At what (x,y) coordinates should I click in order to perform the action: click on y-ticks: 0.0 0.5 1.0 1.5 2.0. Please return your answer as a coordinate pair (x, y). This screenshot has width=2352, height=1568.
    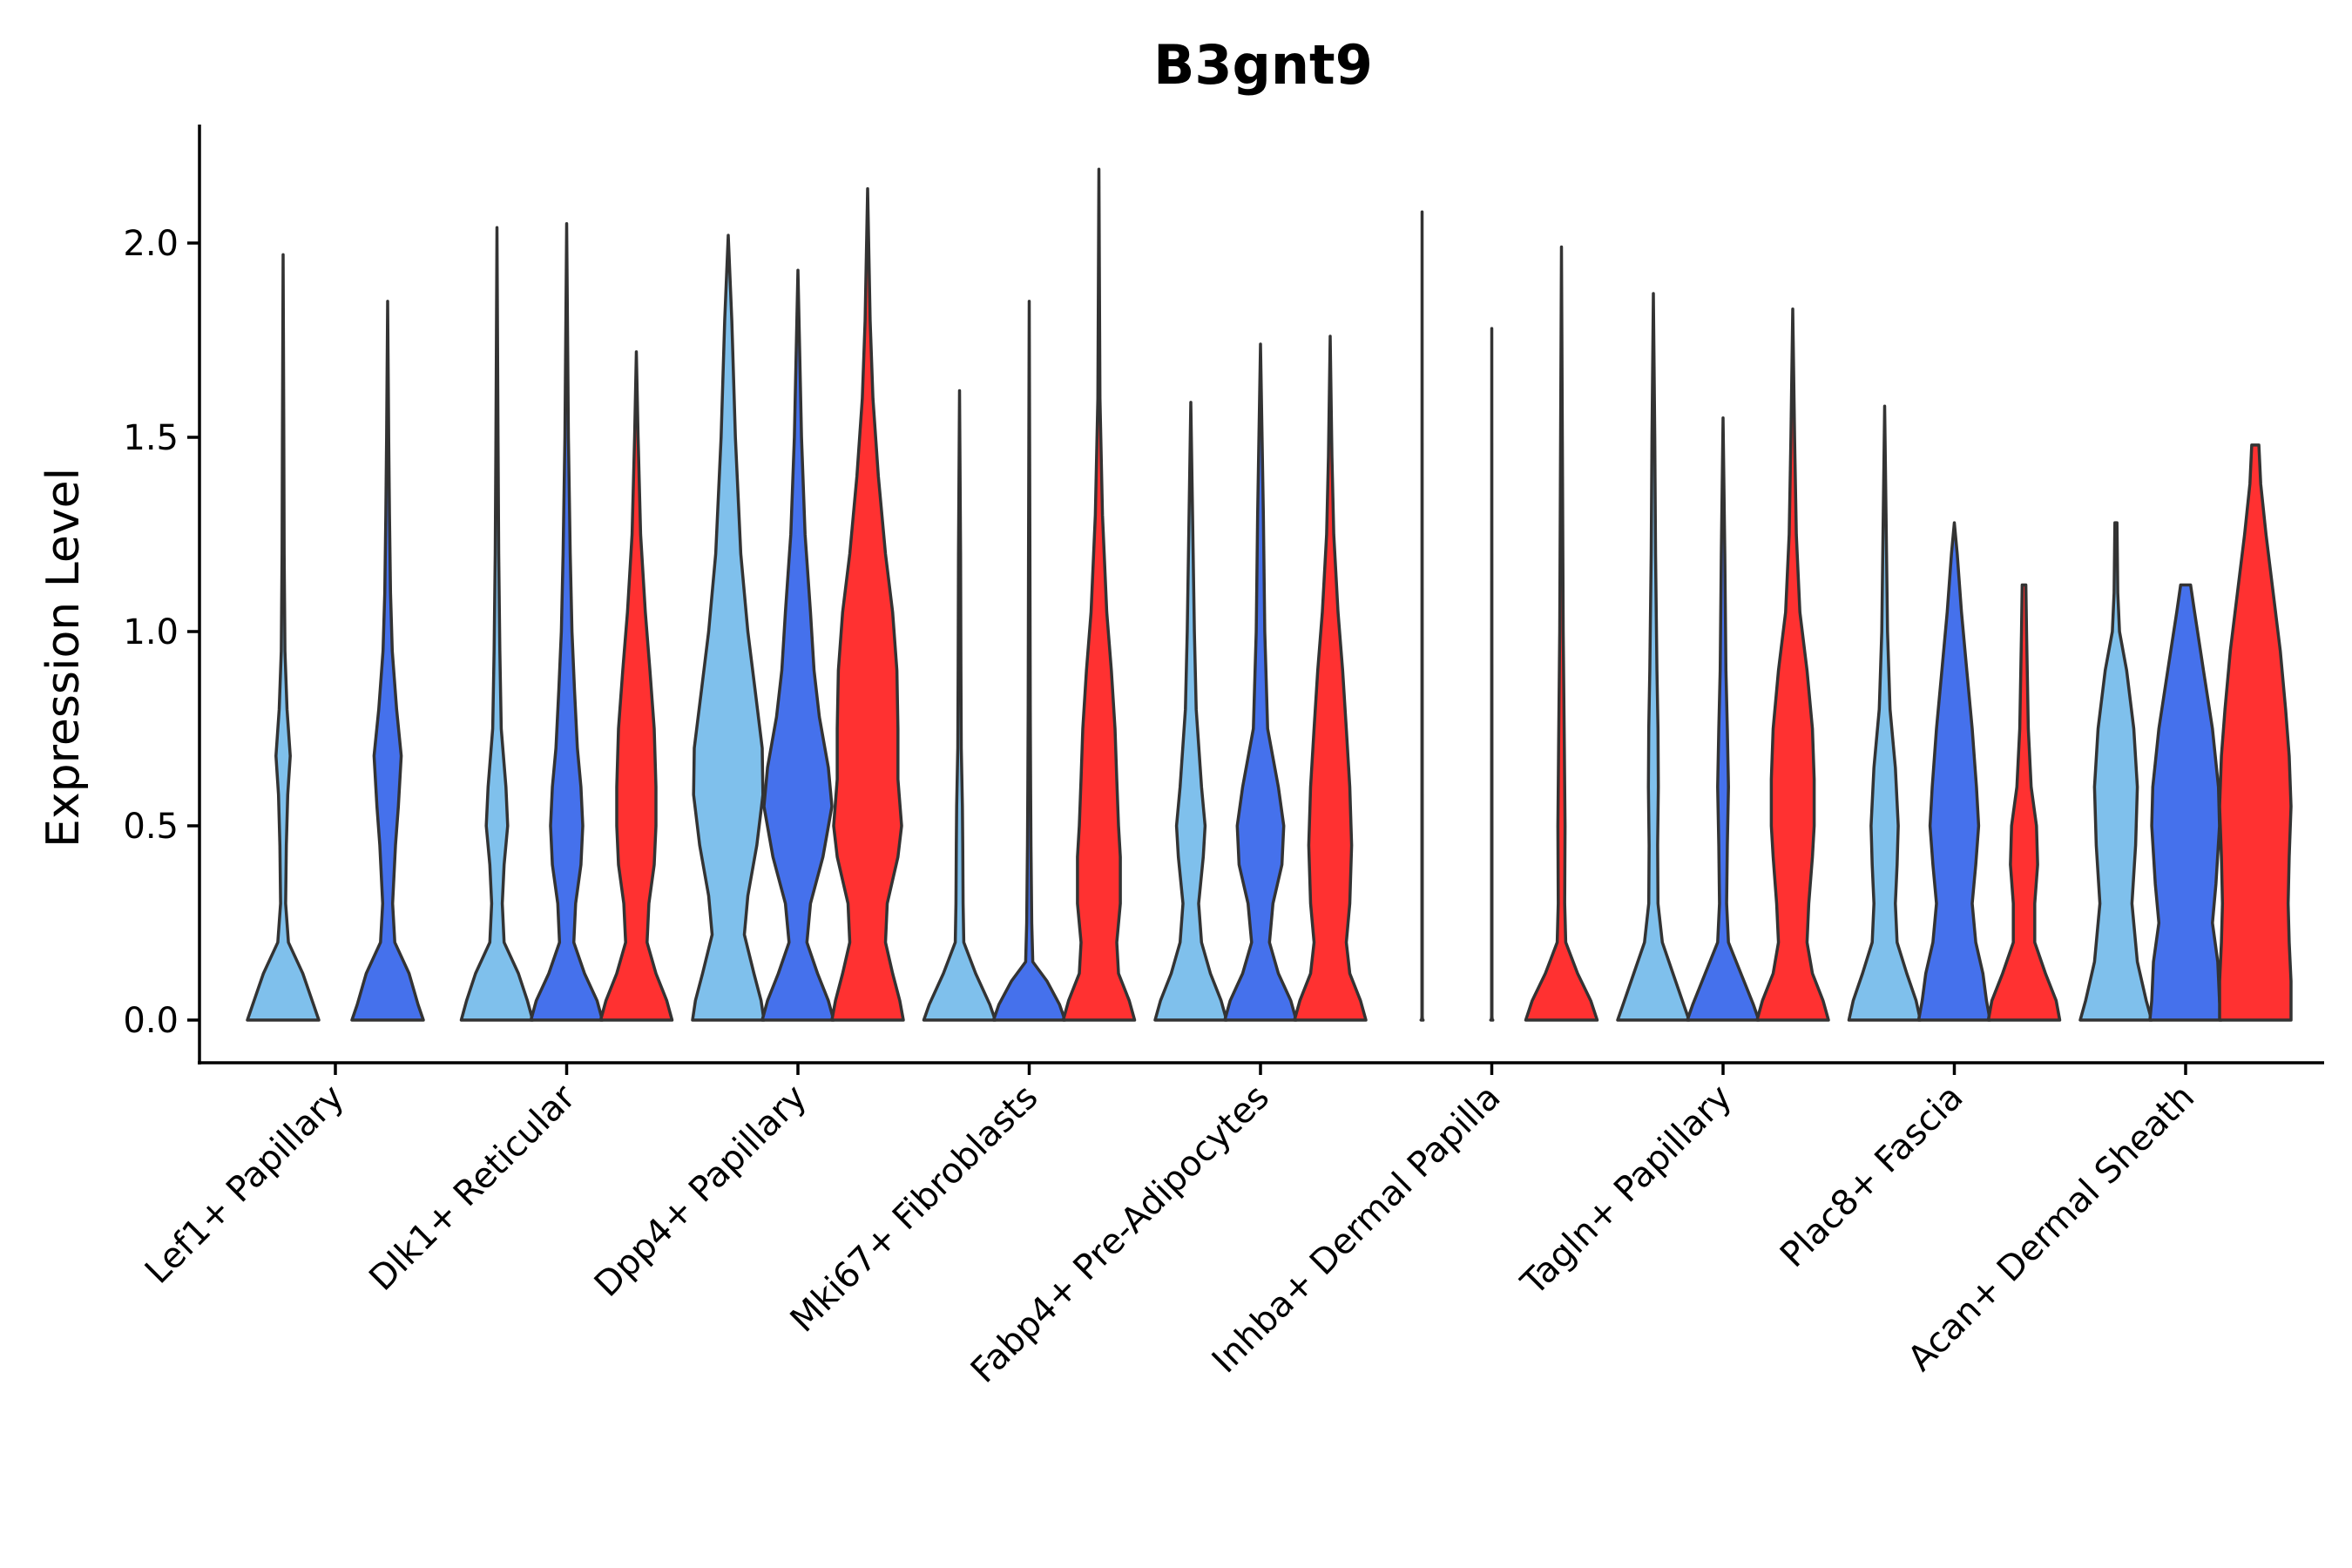
    Looking at the image, I should click on (161, 633).